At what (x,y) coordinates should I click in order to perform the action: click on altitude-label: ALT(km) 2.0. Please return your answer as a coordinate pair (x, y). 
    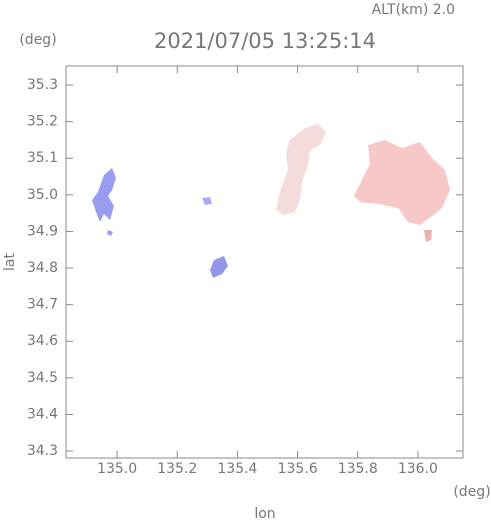
    Looking at the image, I should click on (413, 10).